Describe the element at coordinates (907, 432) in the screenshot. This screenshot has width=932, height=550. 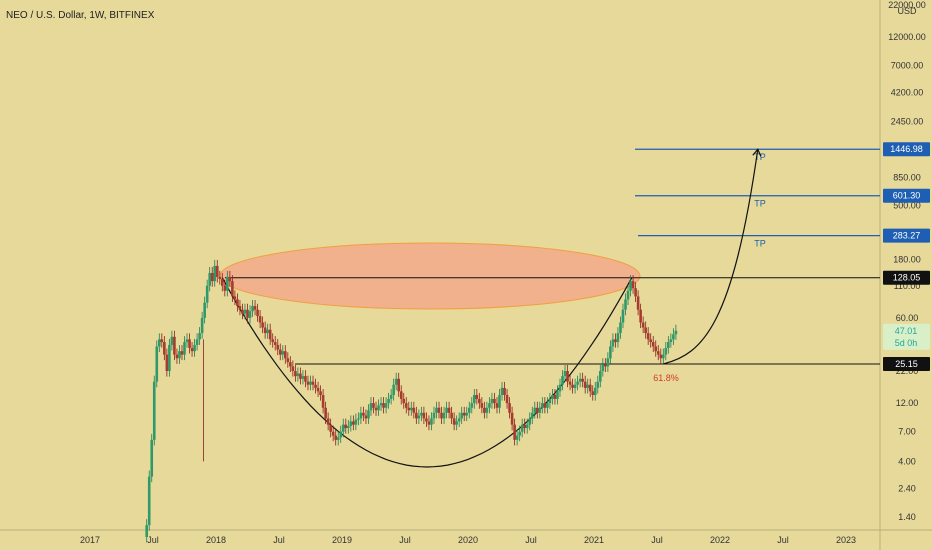
I see `y-tick-label: 7.00` at that location.